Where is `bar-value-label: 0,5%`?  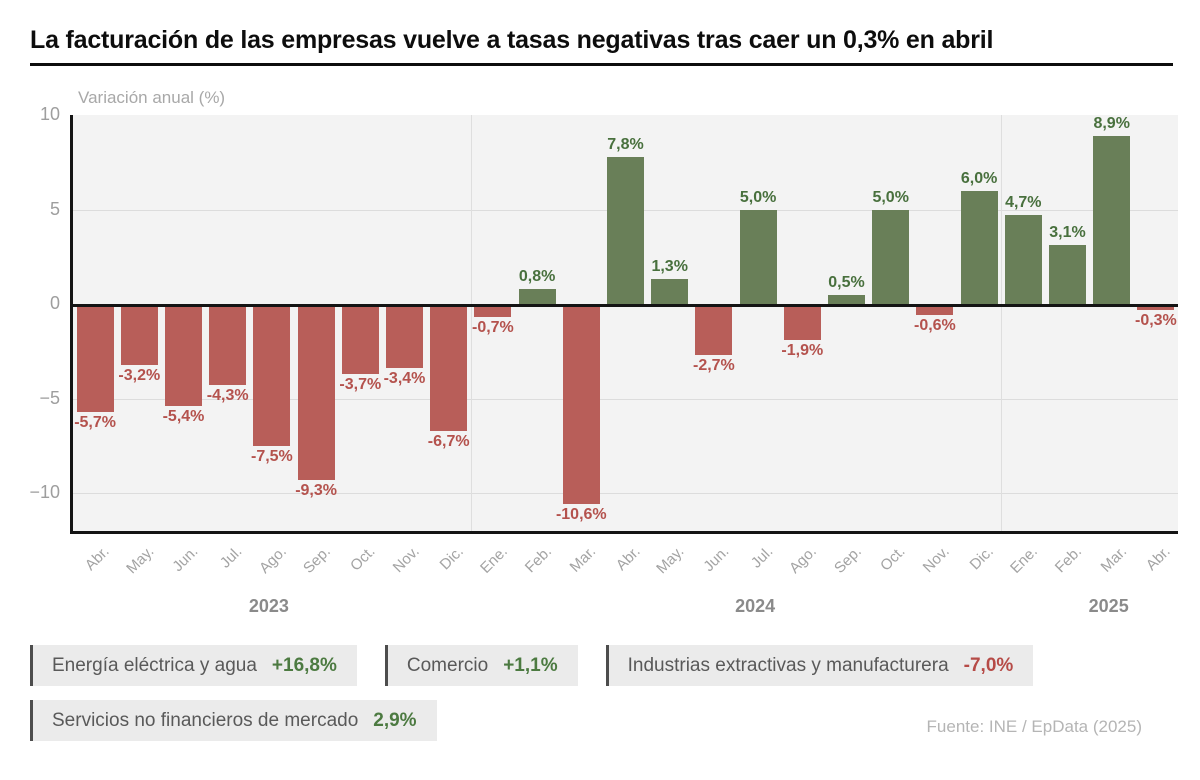
bar-value-label: 0,5% is located at coordinates (846, 282).